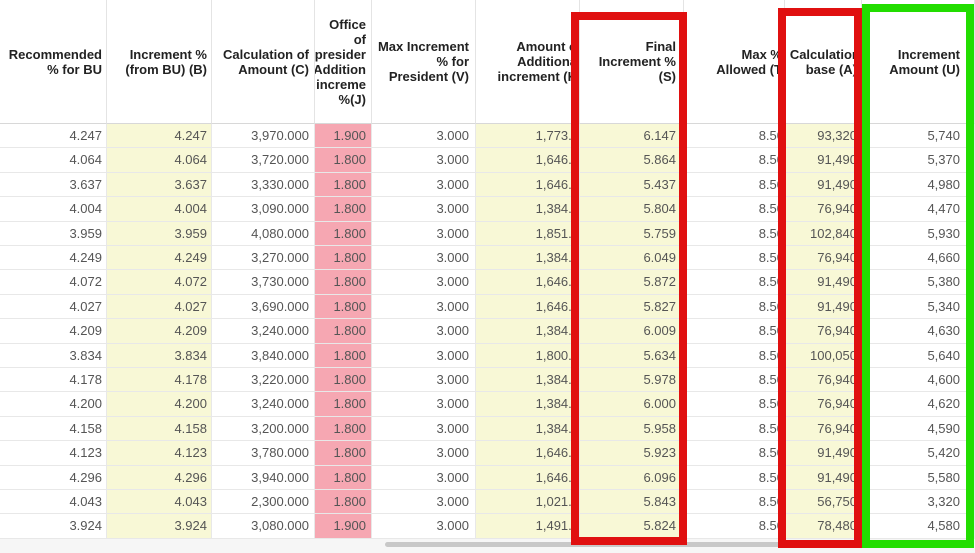 This screenshot has width=975, height=553. Describe the element at coordinates (823, 502) in the screenshot. I see `table-cell: 56,750` at that location.